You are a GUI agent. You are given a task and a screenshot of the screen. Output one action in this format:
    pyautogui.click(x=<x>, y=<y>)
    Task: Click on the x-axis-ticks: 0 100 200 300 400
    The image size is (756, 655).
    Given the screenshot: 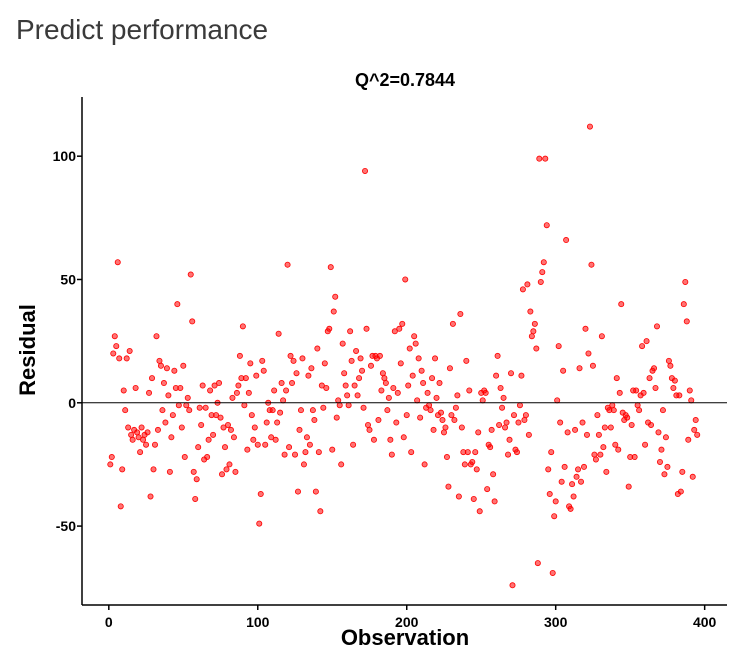 What is the action you would take?
    pyautogui.click(x=411, y=617)
    